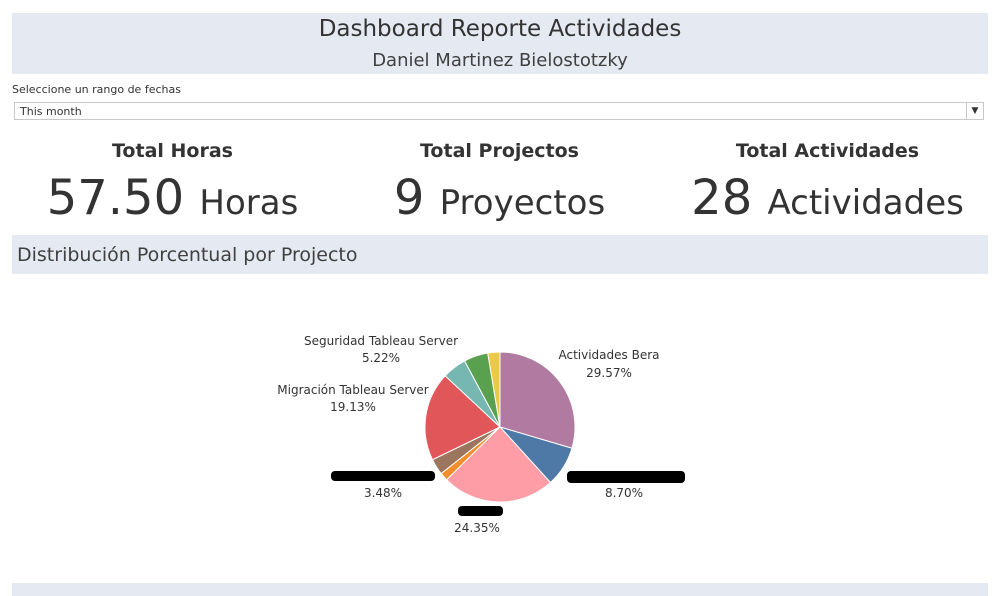 This screenshot has height=596, width=999. What do you see at coordinates (51, 111) in the screenshot?
I see `date-range-selected-value: This month` at bounding box center [51, 111].